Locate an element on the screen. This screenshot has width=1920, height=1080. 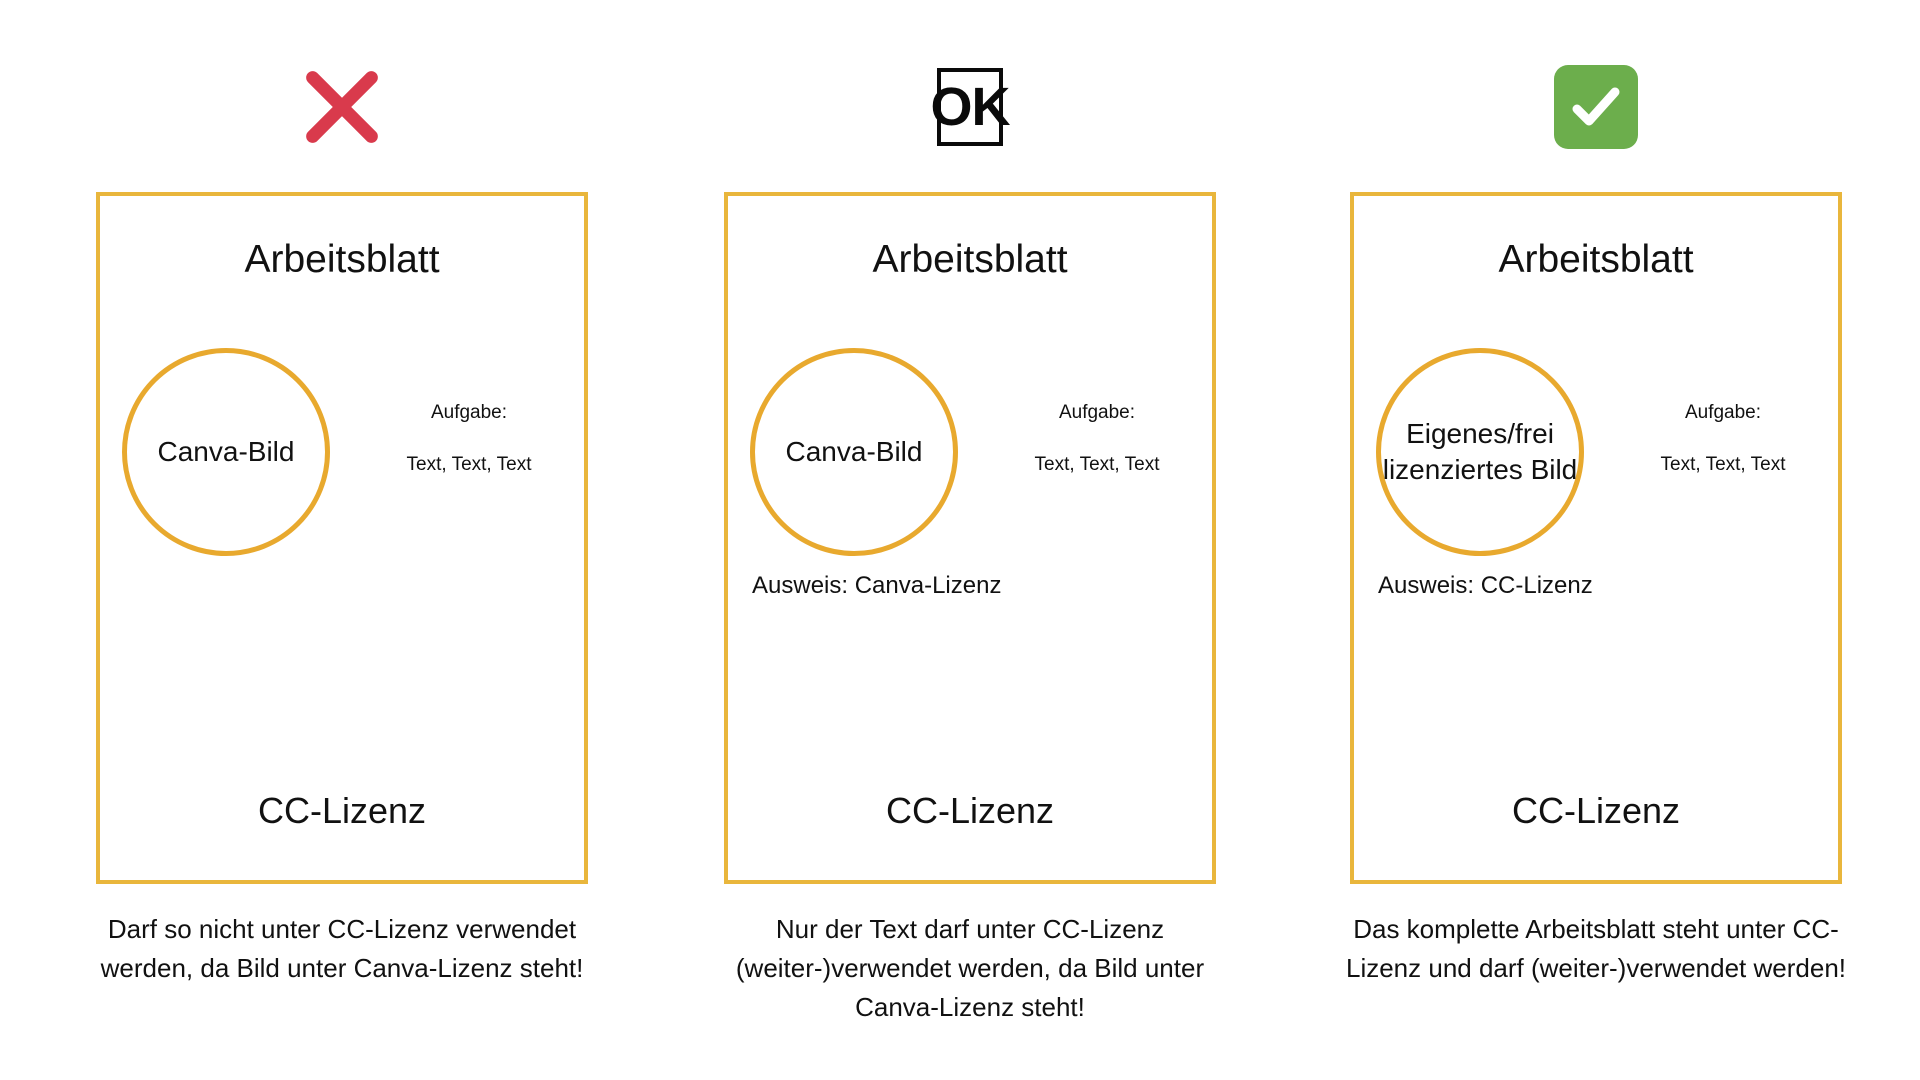
green-check-icon is located at coordinates (1596, 107).